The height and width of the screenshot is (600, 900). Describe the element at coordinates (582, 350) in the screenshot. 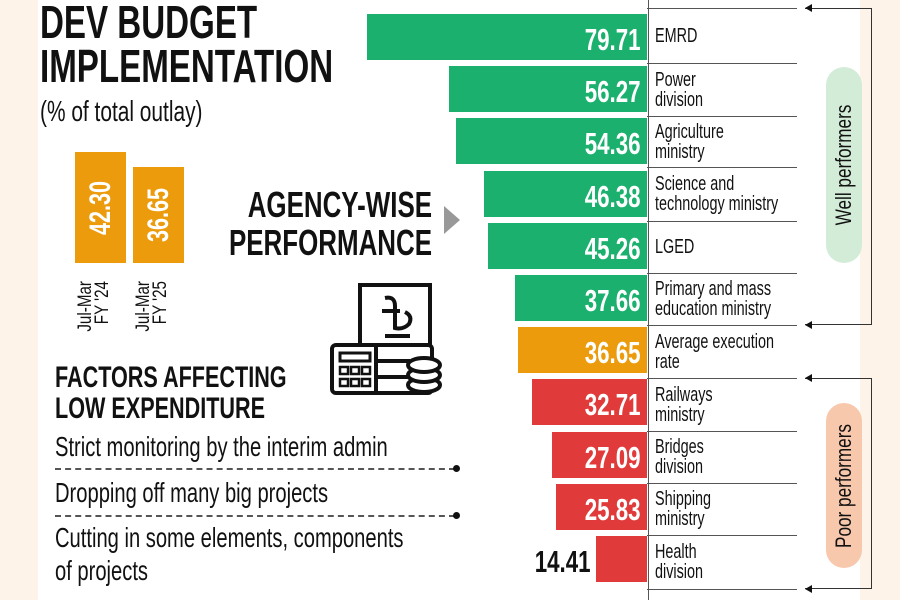

I see `agency-bar: 36.65` at that location.